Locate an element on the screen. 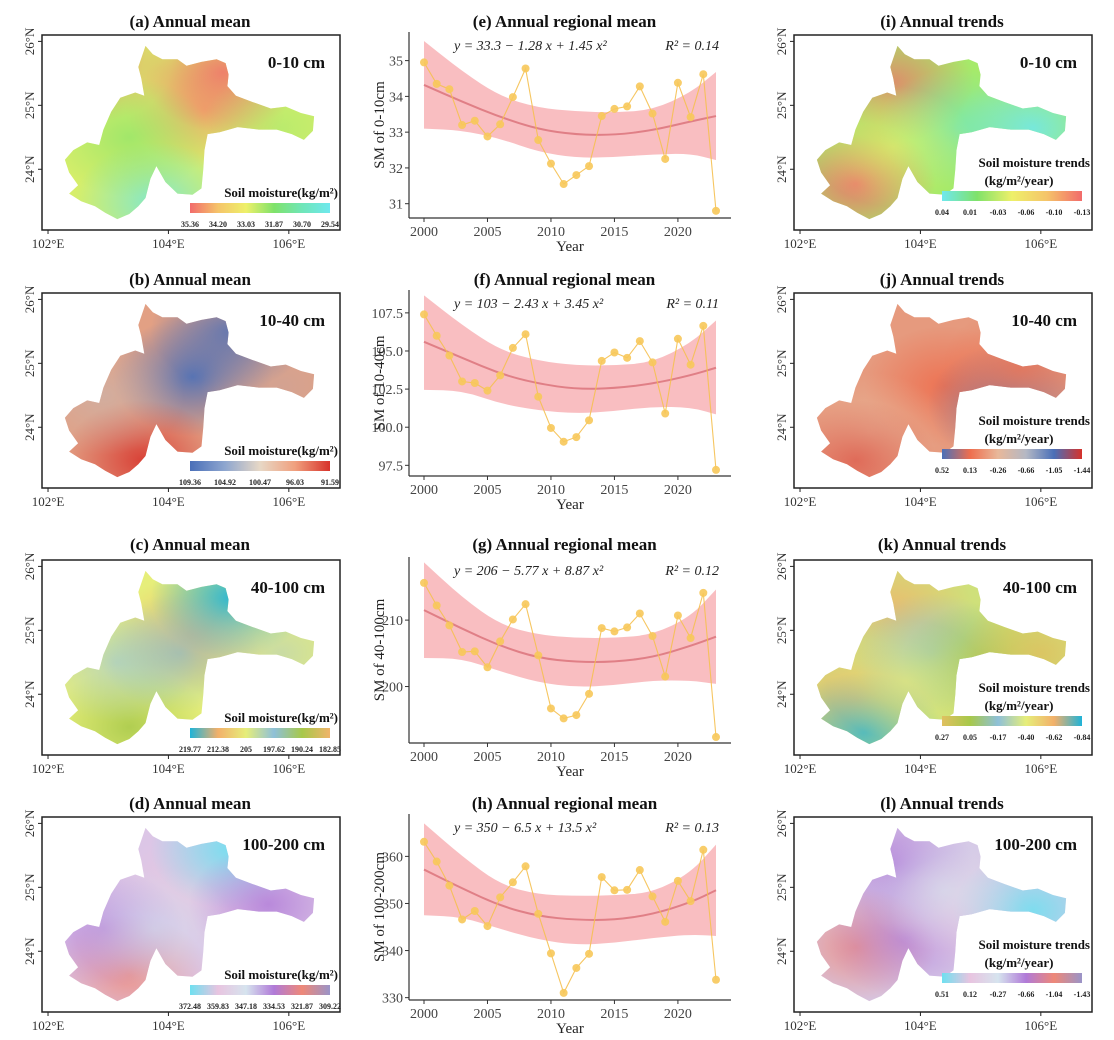 This screenshot has height=1040, width=1114. y-tick-label: 360 is located at coordinates (392, 857).